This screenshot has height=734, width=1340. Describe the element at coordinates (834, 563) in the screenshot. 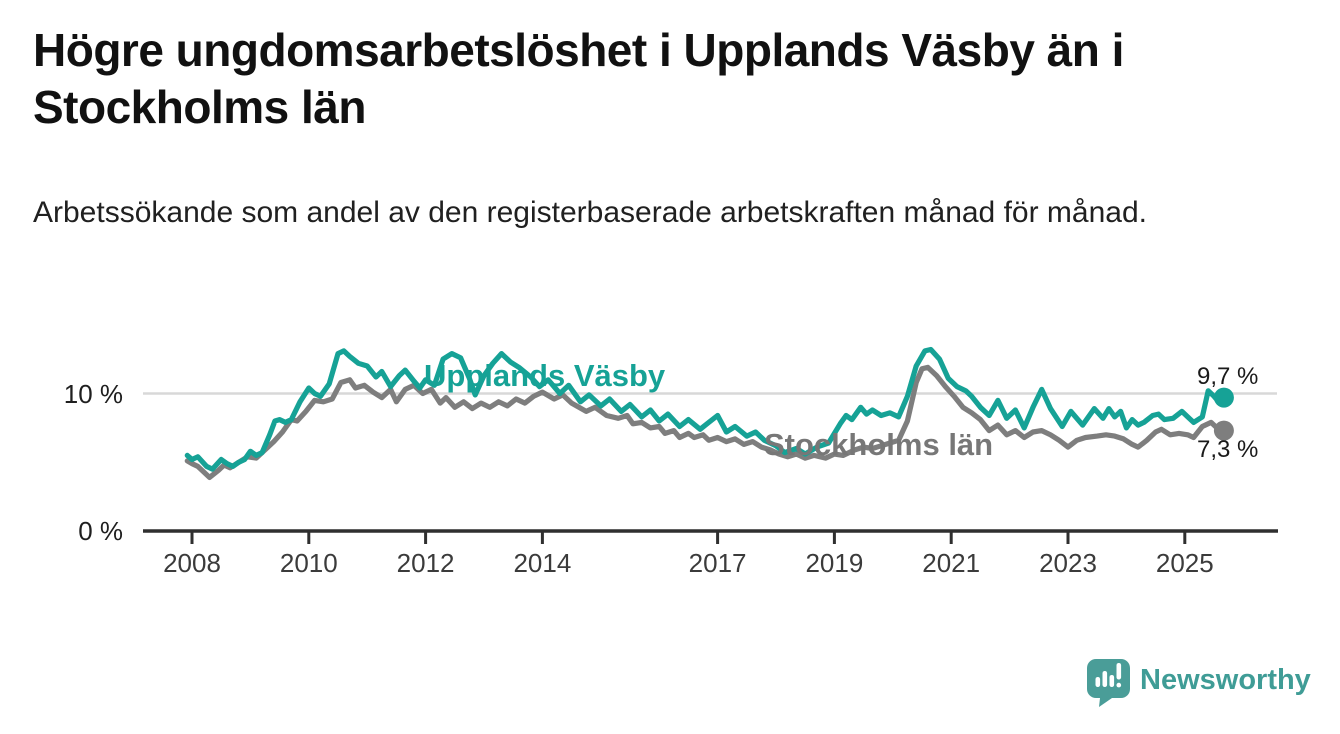

I see `x-tick-label-2019: 2019` at that location.